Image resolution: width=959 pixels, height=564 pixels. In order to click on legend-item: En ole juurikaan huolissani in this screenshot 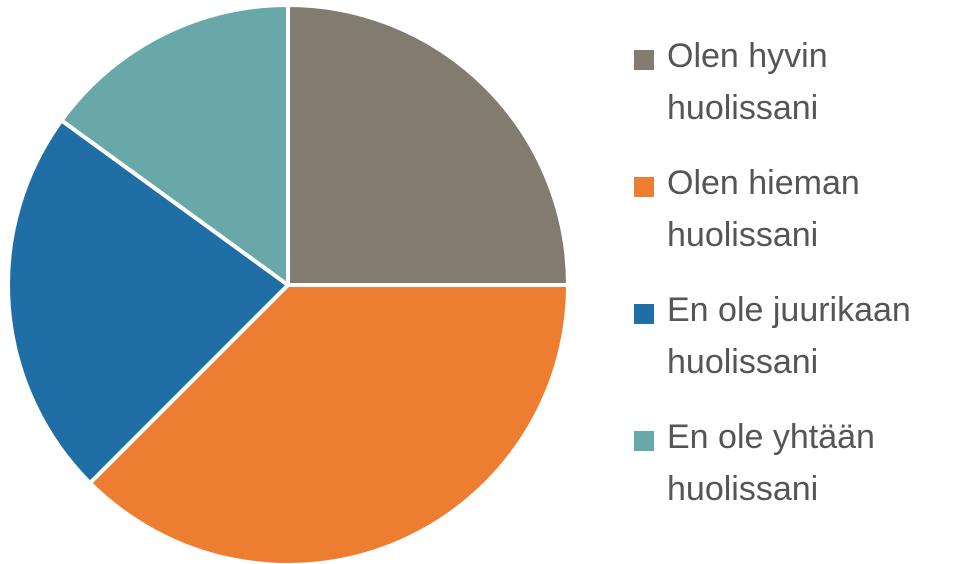, I will do `click(795, 347)`.